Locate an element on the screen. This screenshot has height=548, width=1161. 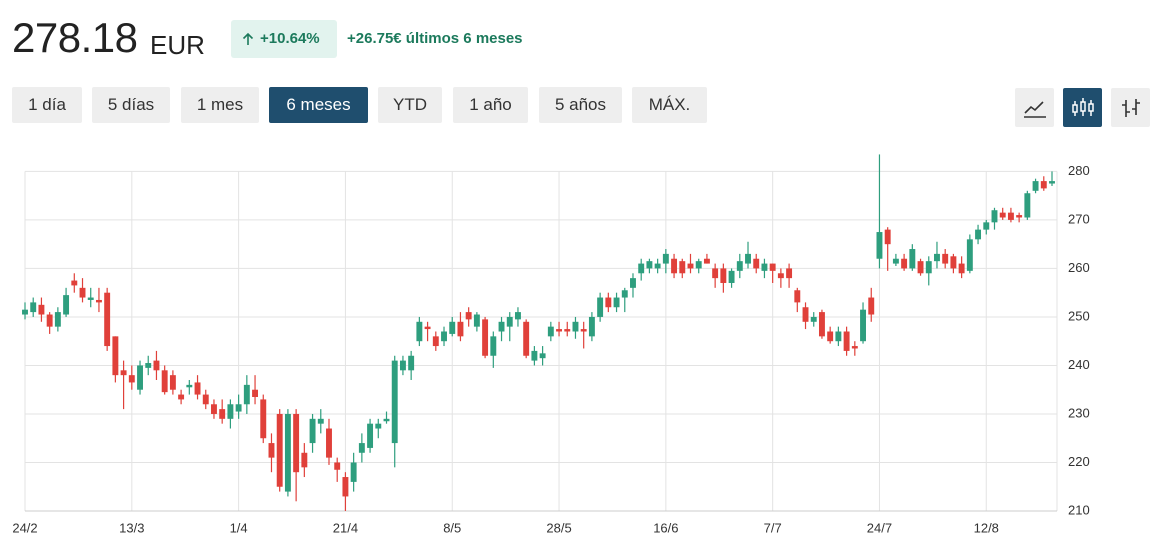
range-button: 5 años is located at coordinates (580, 105).